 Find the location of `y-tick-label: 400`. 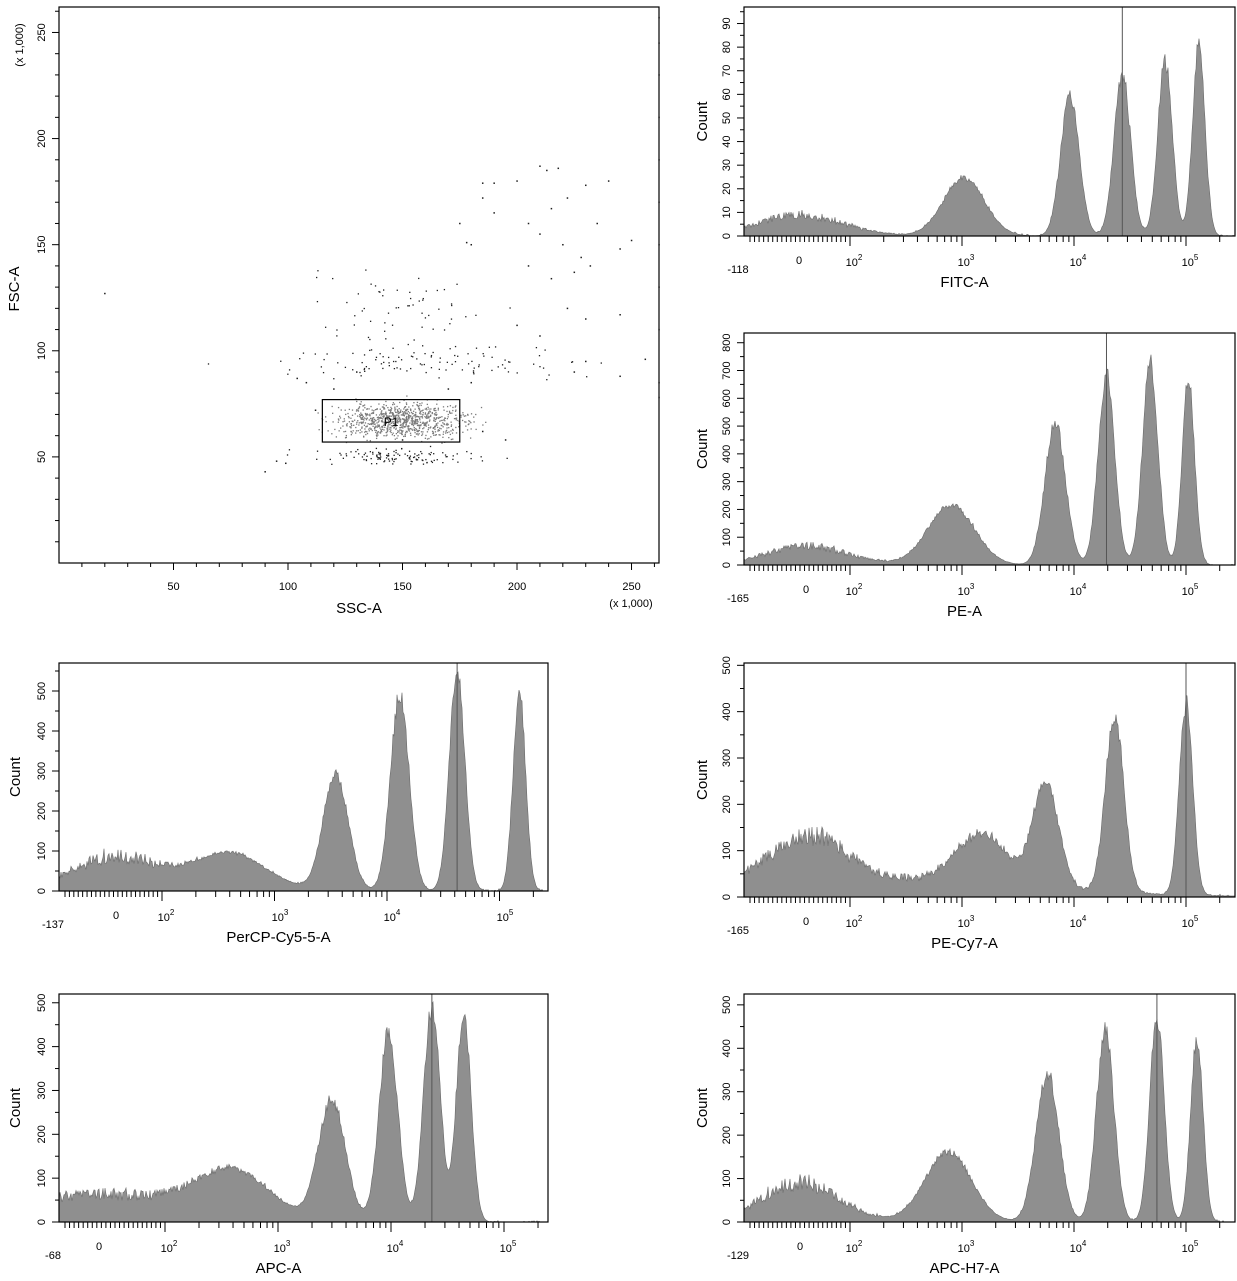

y-tick-label: 400 is located at coordinates (727, 711).